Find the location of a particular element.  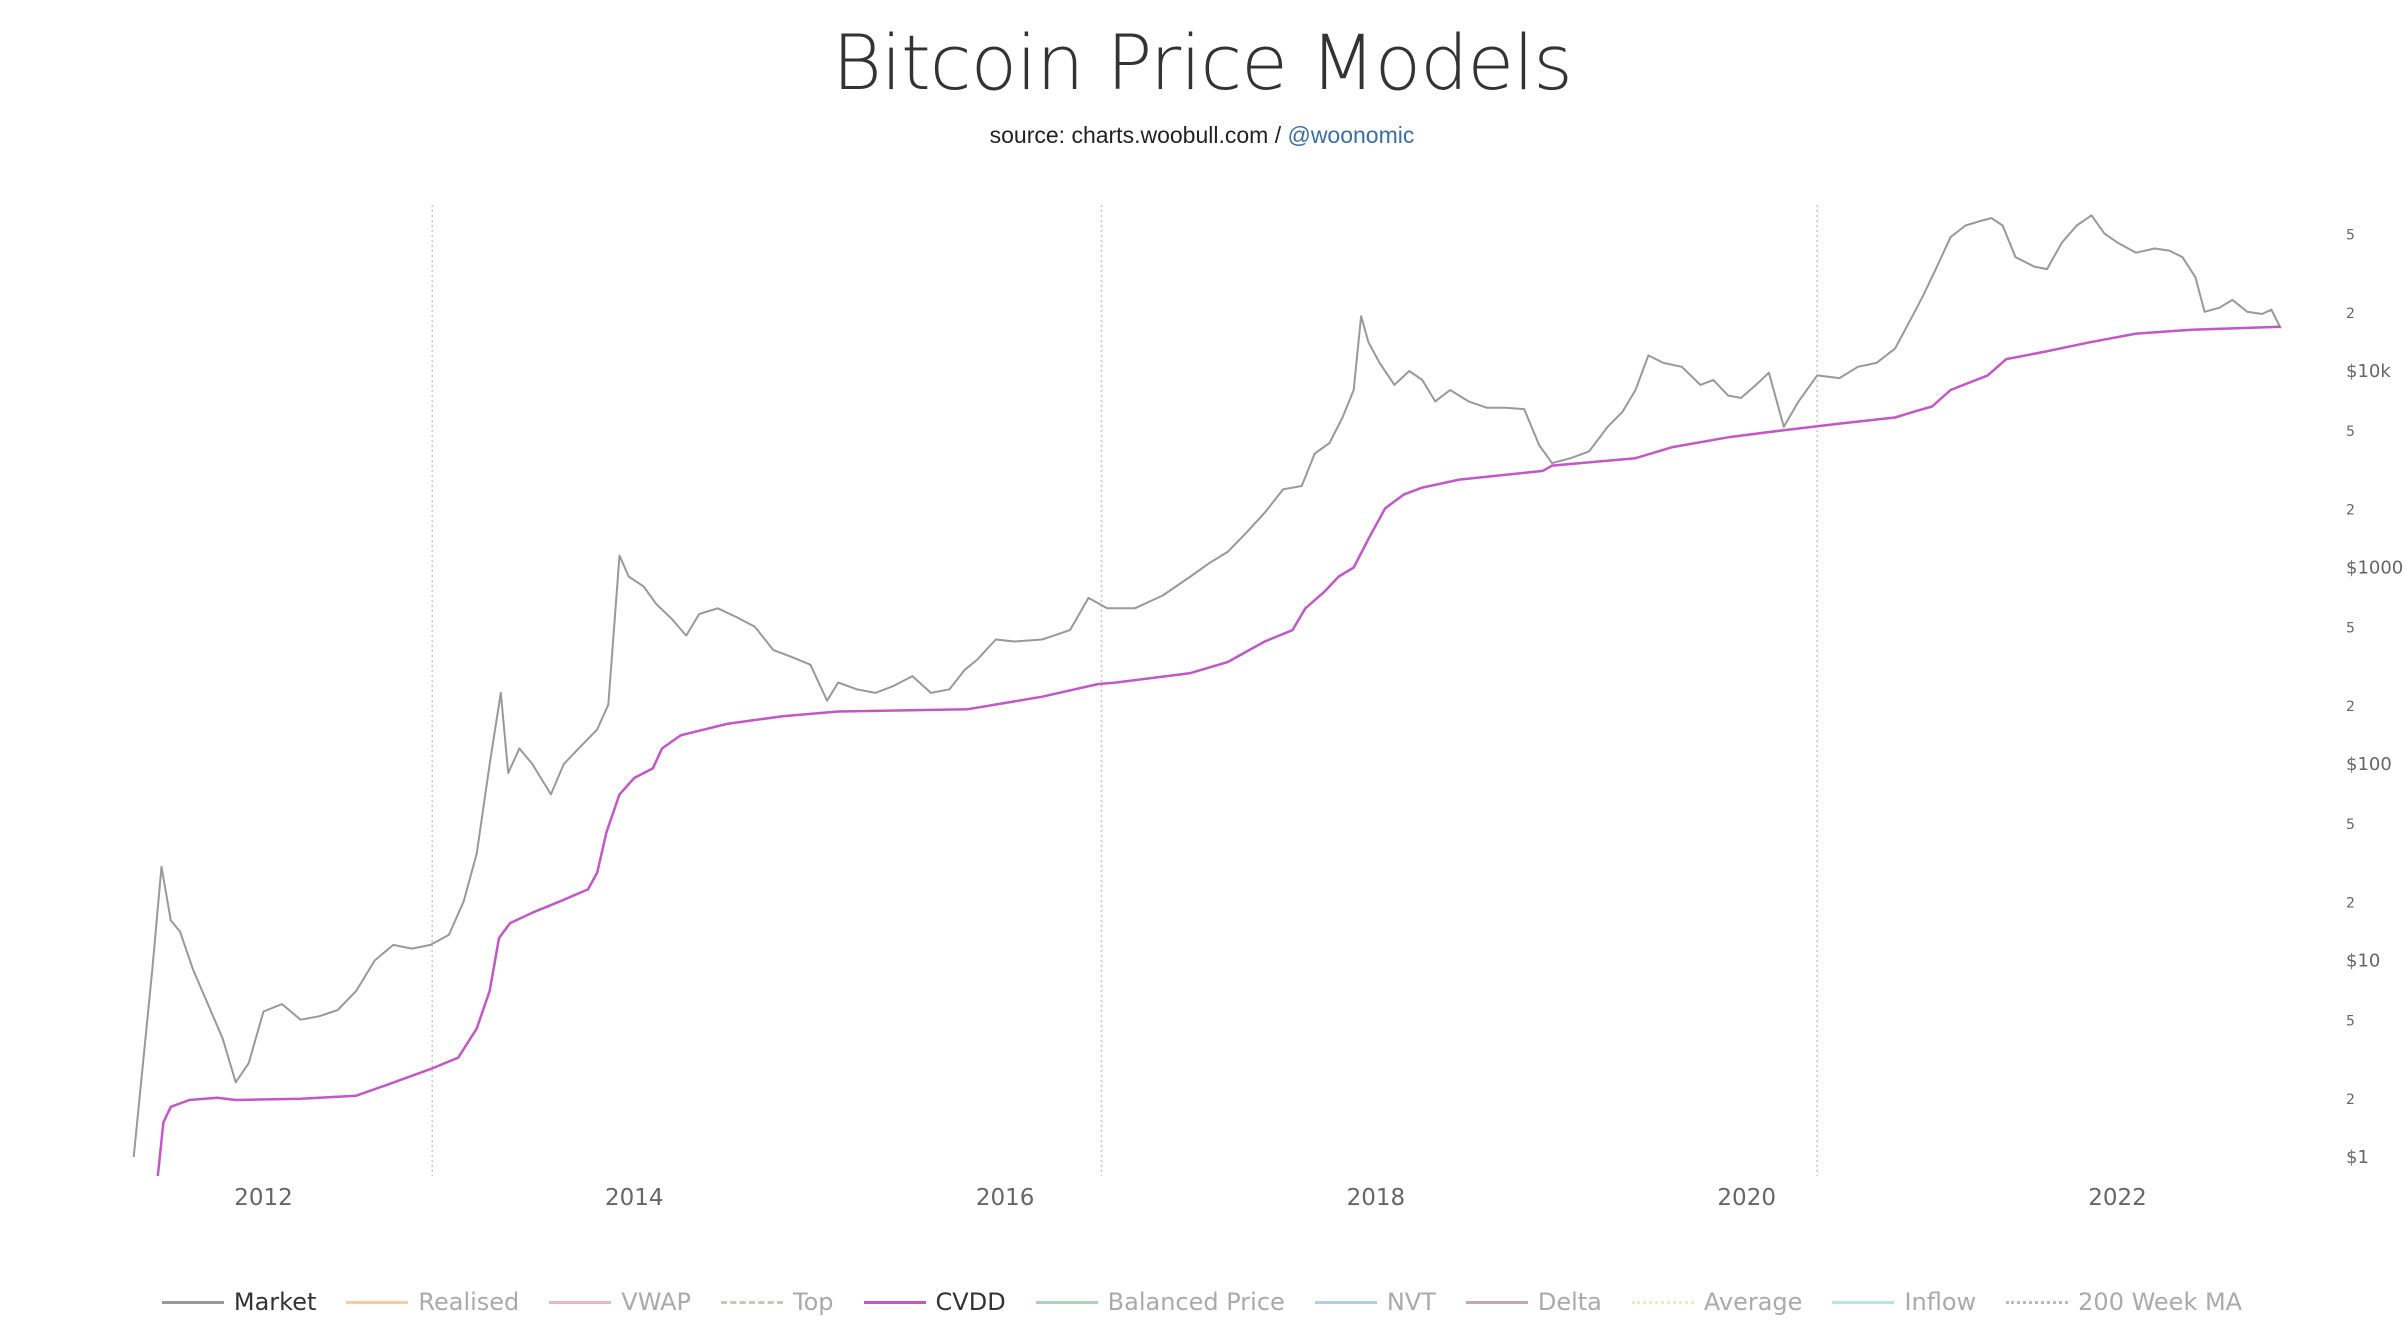

legend-item-inflow: Inflow is located at coordinates (1904, 1302).